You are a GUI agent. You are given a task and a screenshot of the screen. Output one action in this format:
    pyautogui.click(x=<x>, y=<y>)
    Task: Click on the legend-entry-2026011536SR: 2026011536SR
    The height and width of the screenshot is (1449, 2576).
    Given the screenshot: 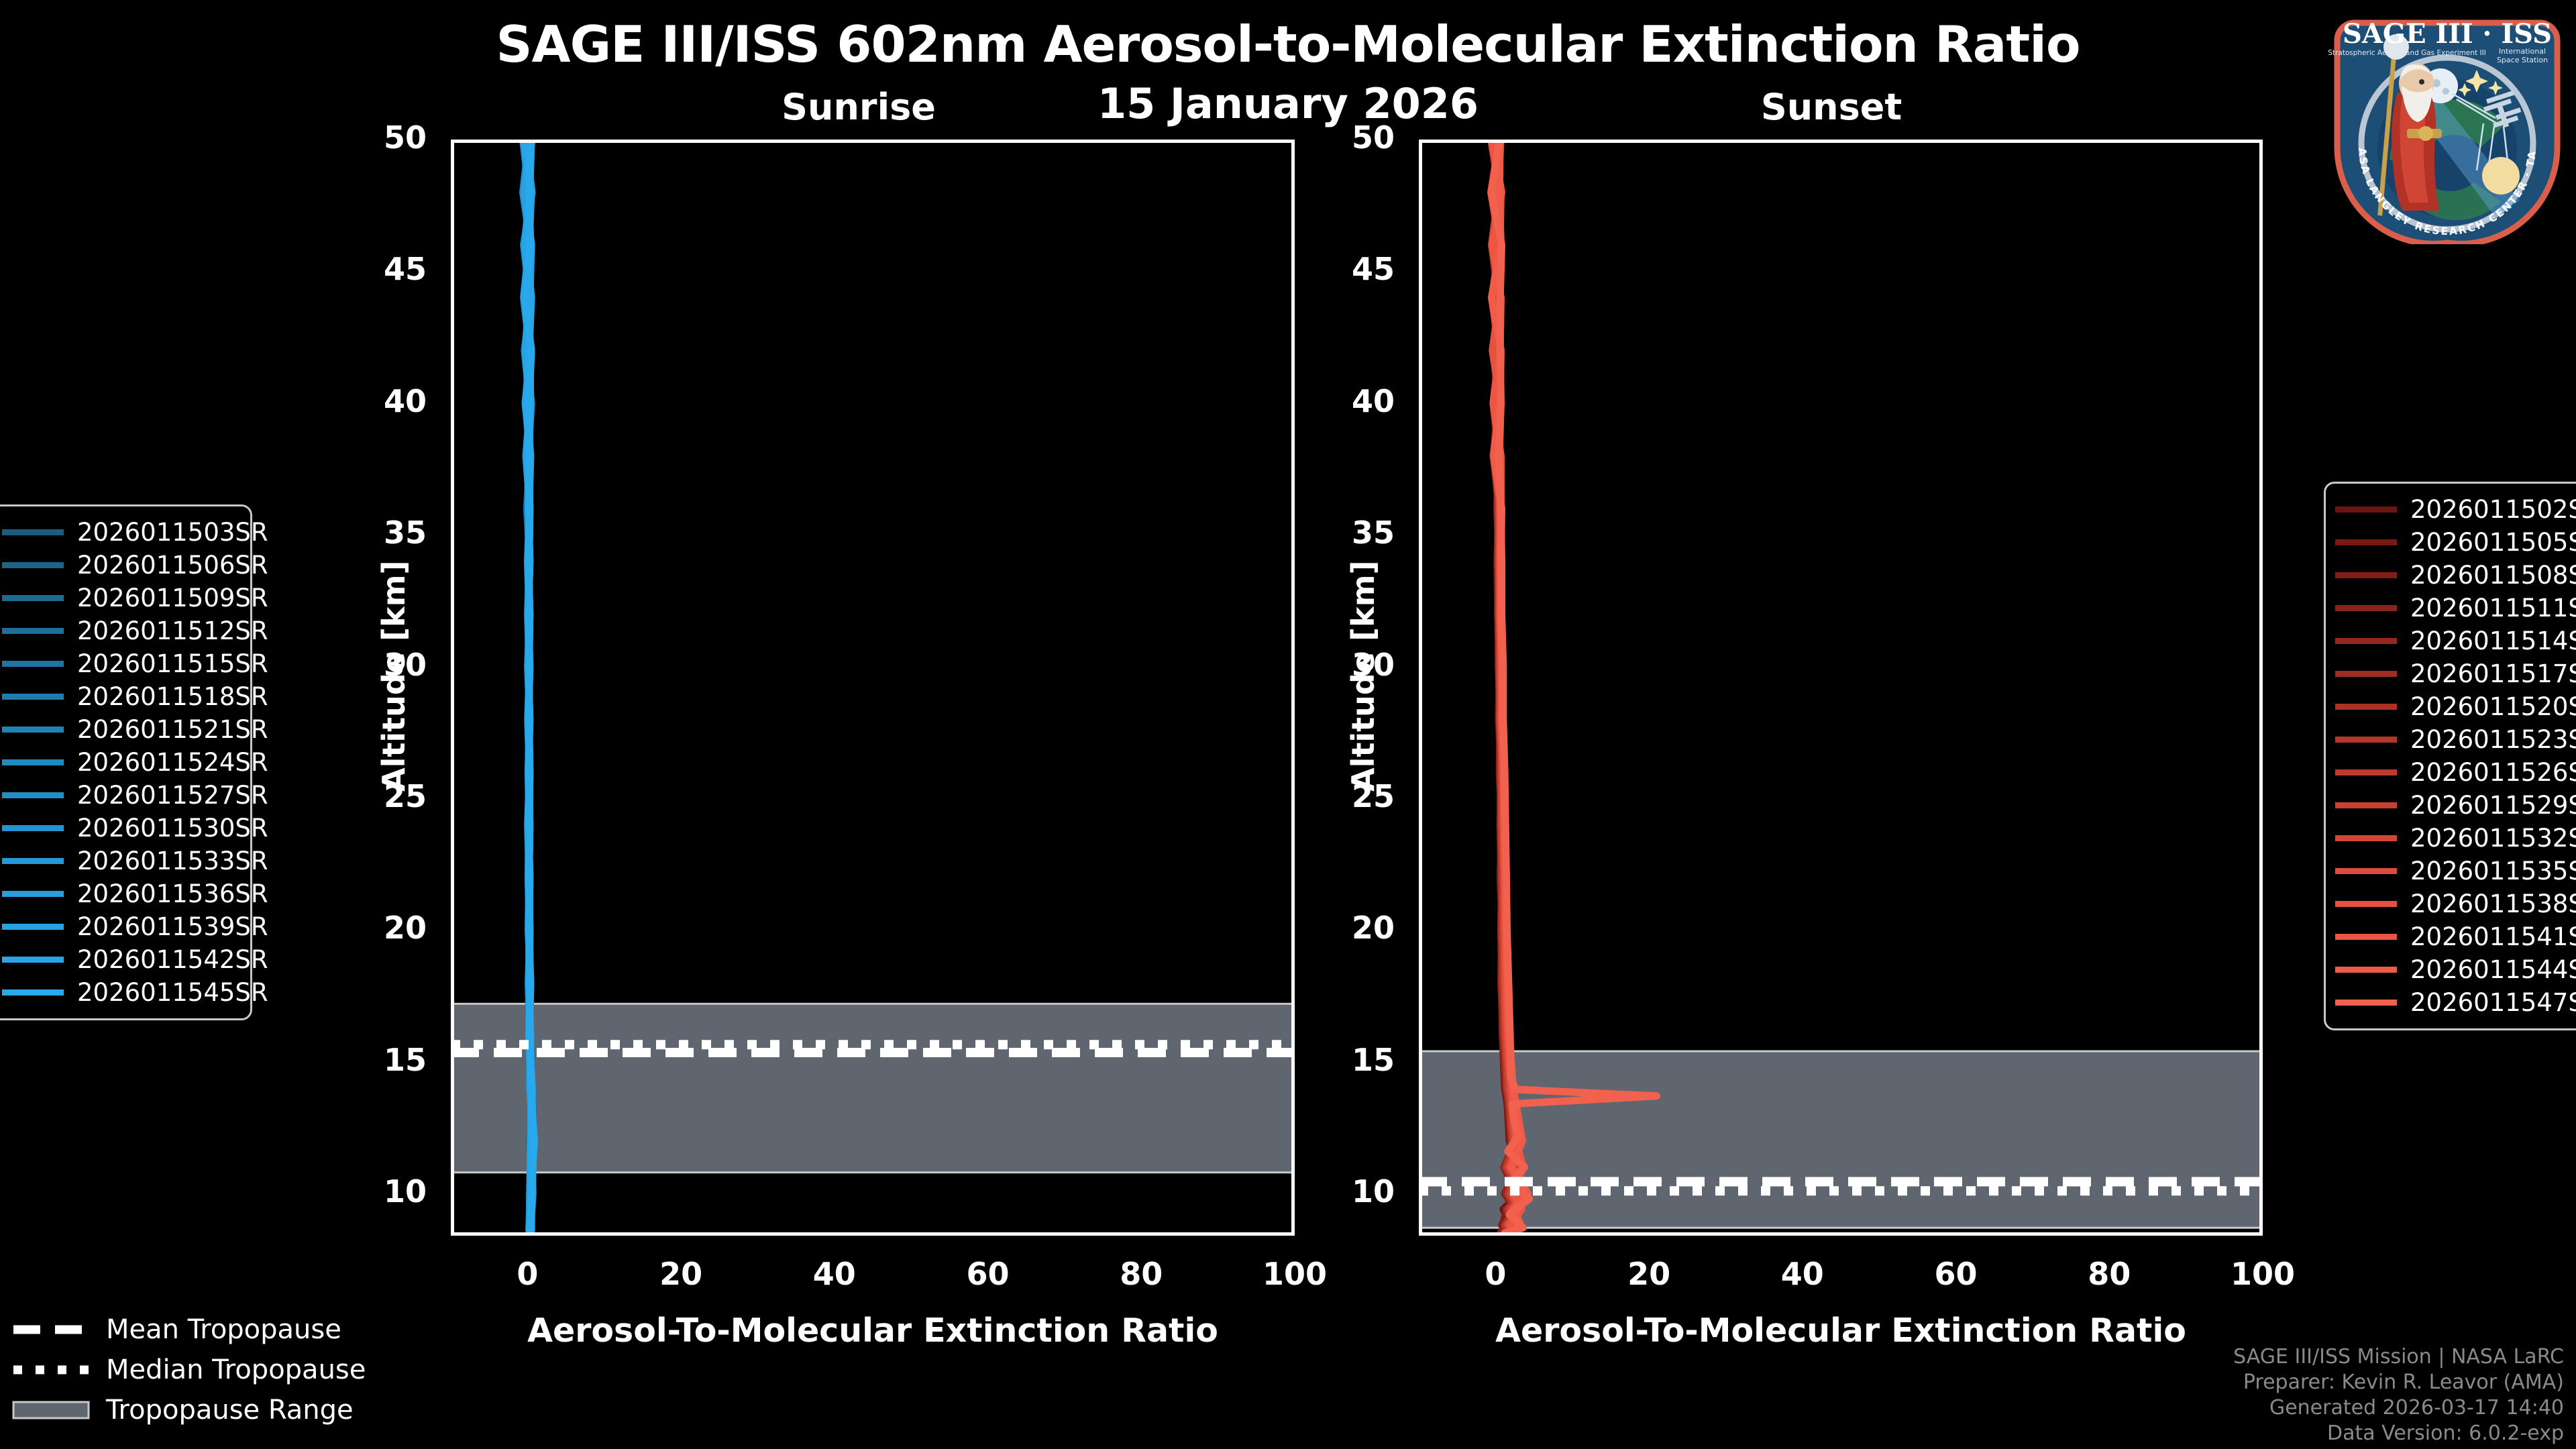 What is the action you would take?
    pyautogui.click(x=135, y=893)
    